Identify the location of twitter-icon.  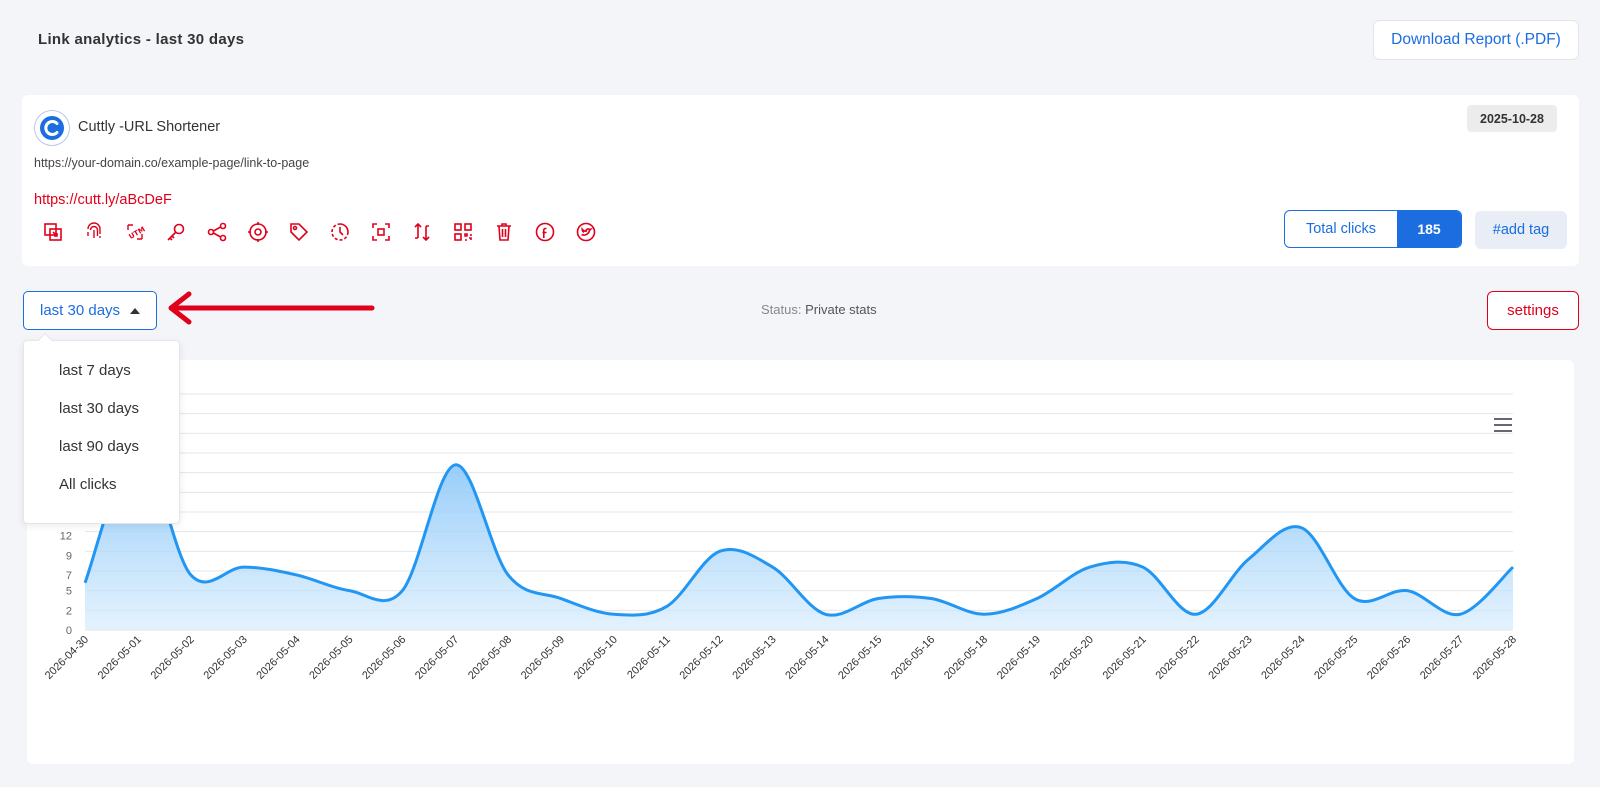
(595, 232).